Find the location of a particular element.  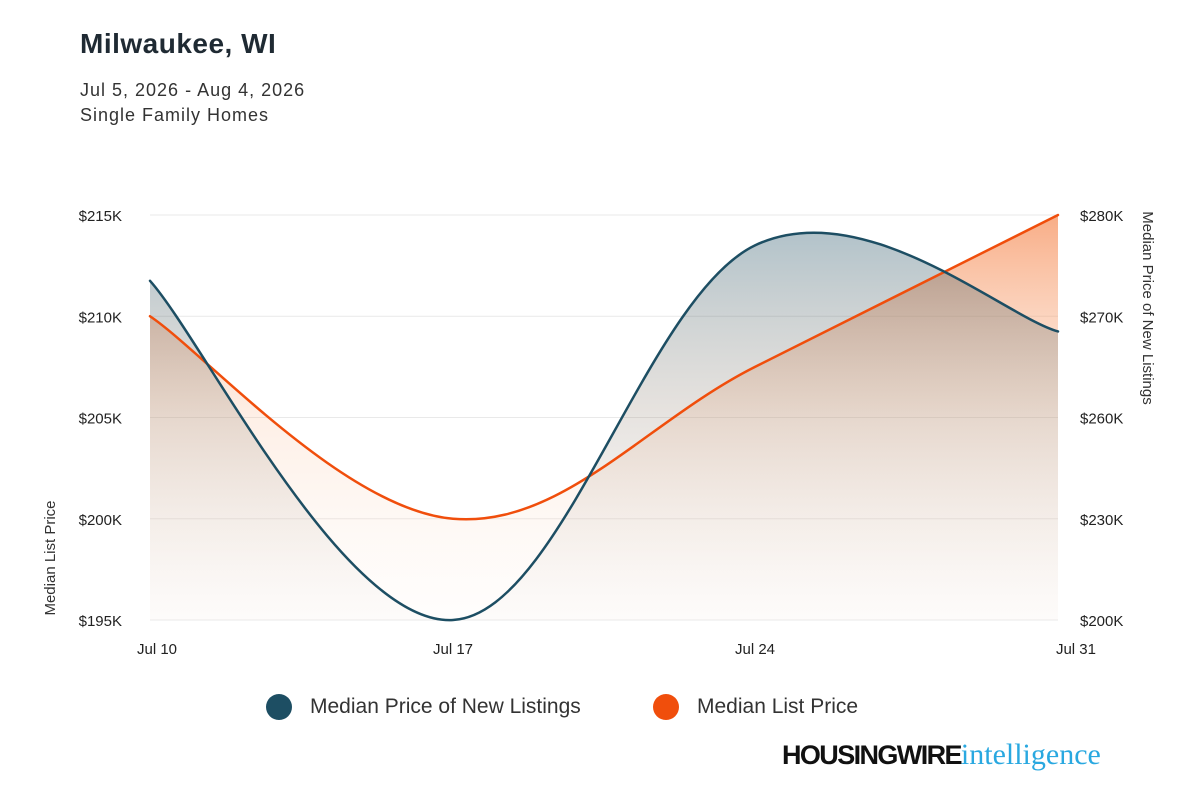

left-tick-label: $195K is located at coordinates (100, 621).